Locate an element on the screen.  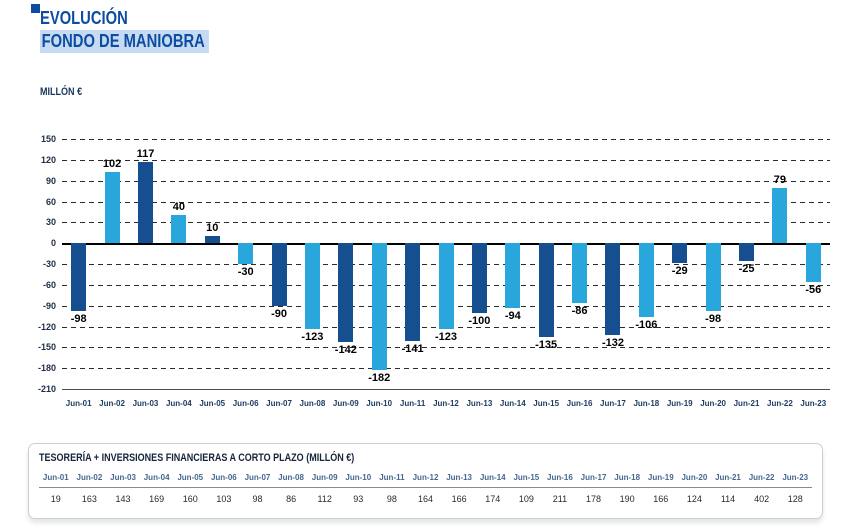
table-value-jun-06: 103 is located at coordinates (224, 499).